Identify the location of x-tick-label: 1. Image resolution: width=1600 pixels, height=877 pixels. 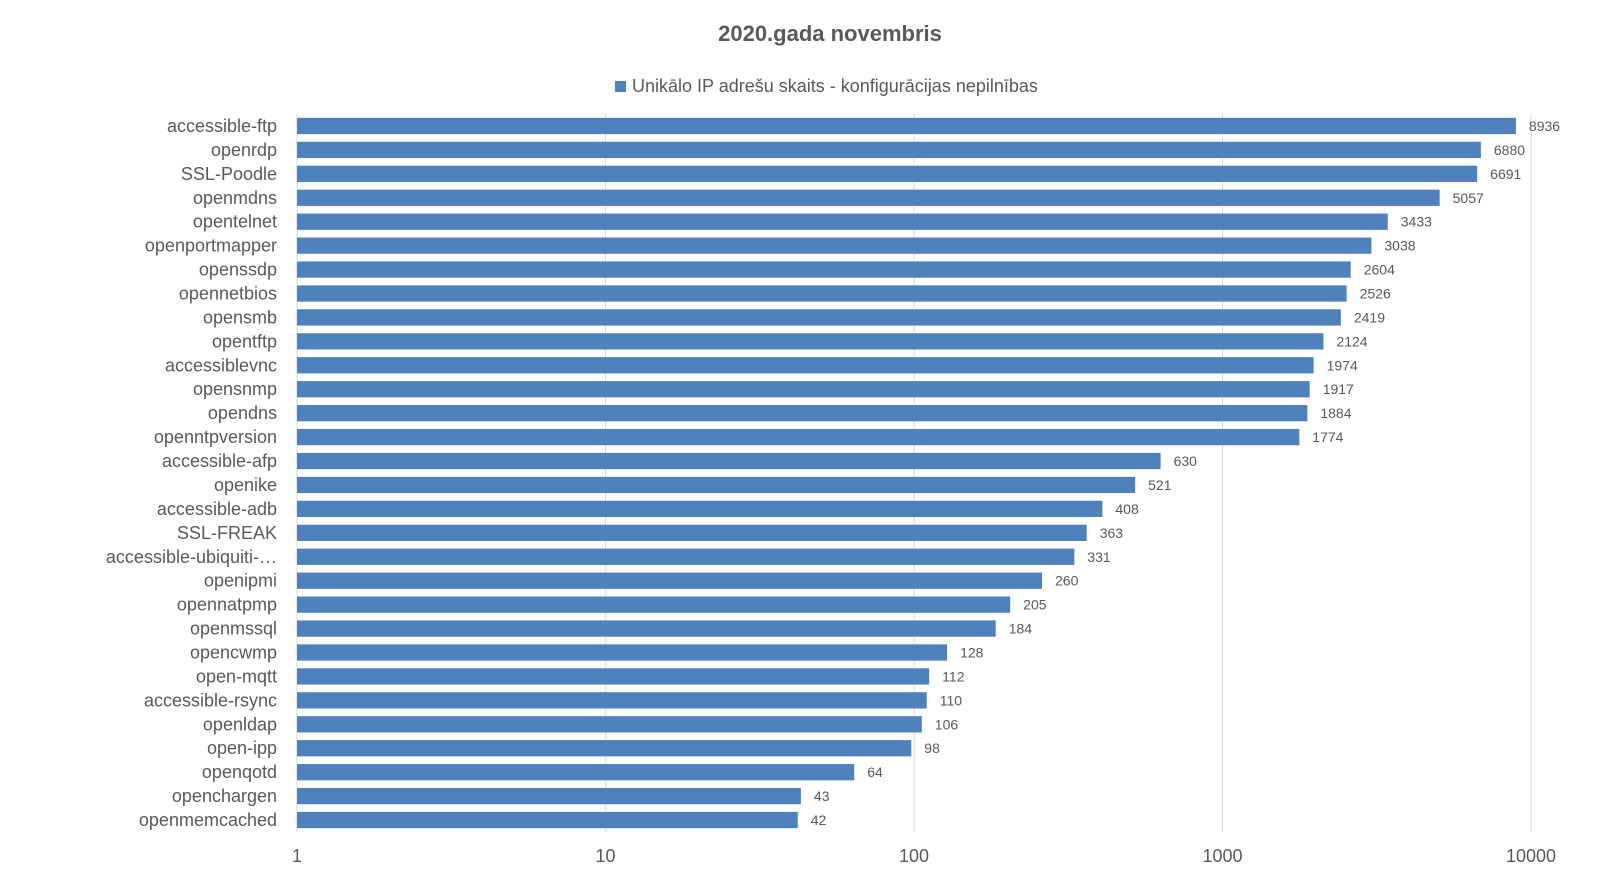
(297, 856).